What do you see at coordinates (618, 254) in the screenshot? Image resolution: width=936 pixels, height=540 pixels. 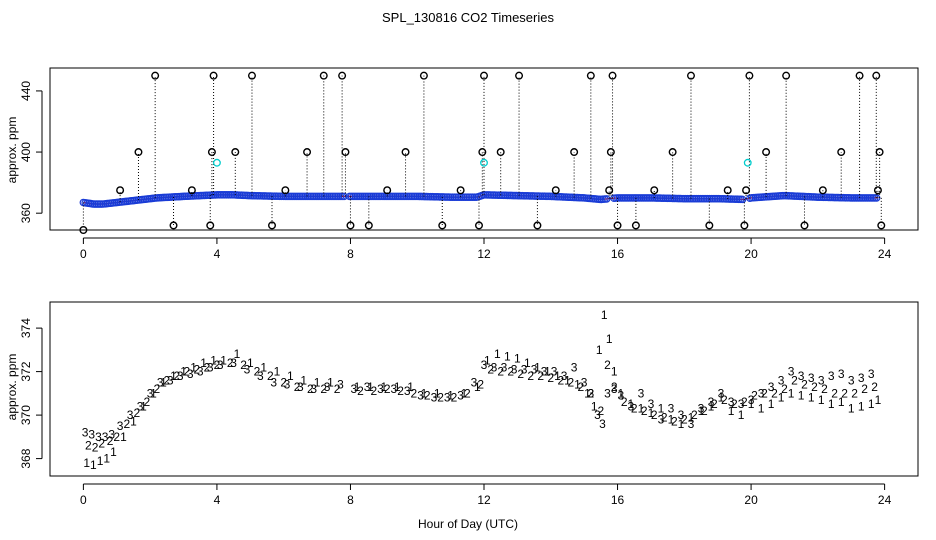 I see `upper-x-tick-label: 16` at bounding box center [618, 254].